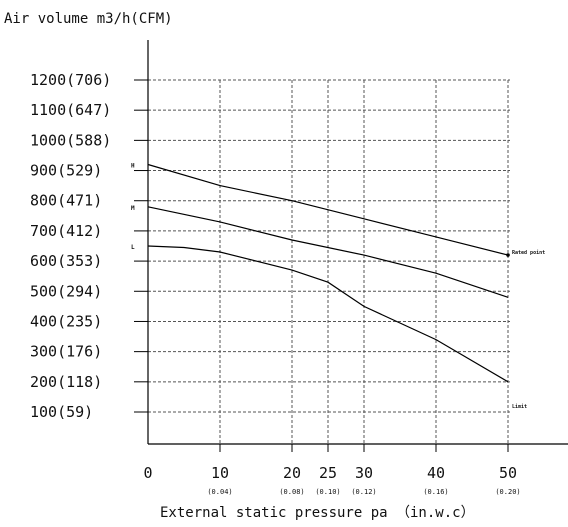 This screenshot has height=527, width=568. What do you see at coordinates (507, 492) in the screenshot?
I see `x-tick-sublabel: (0.20)` at bounding box center [507, 492].